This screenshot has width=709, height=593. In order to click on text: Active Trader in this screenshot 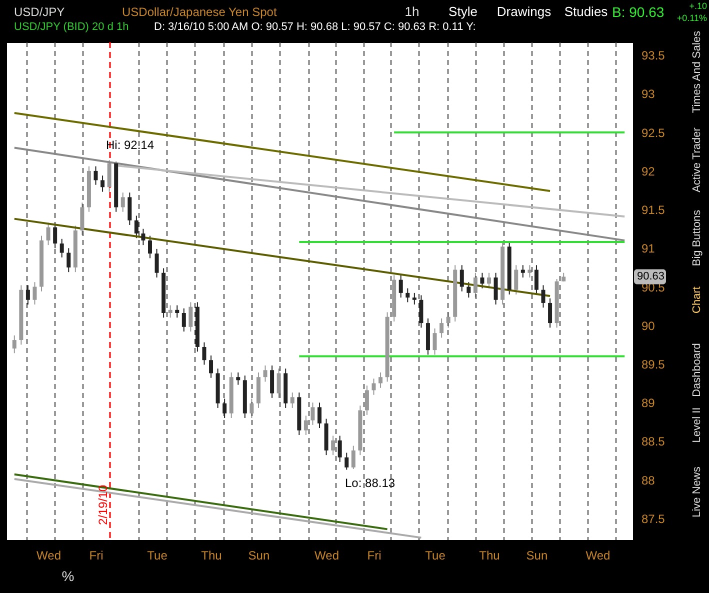, I will do `click(697, 159)`.